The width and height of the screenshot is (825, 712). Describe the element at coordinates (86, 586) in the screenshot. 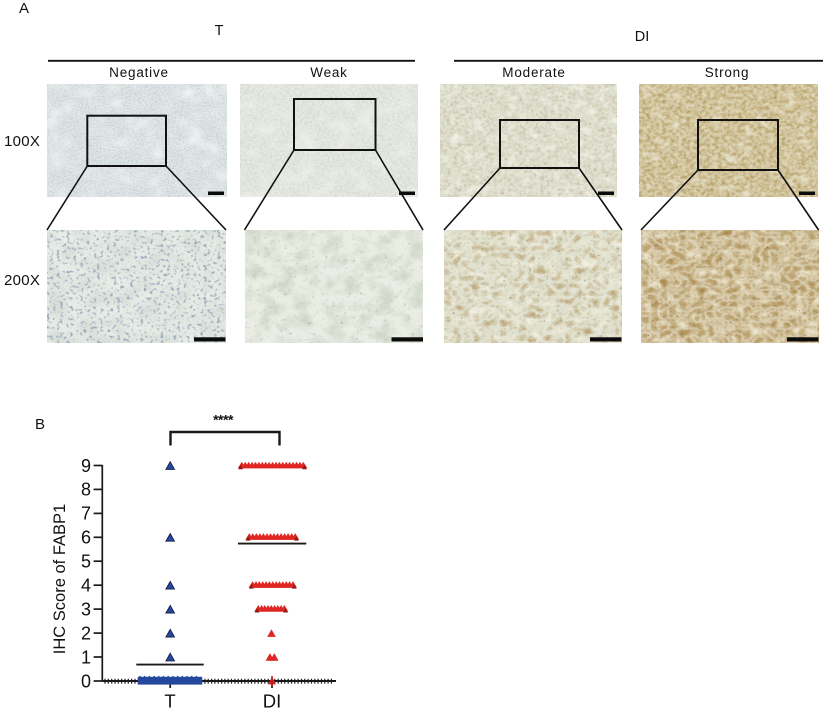

I see `svg-text: 4` at that location.